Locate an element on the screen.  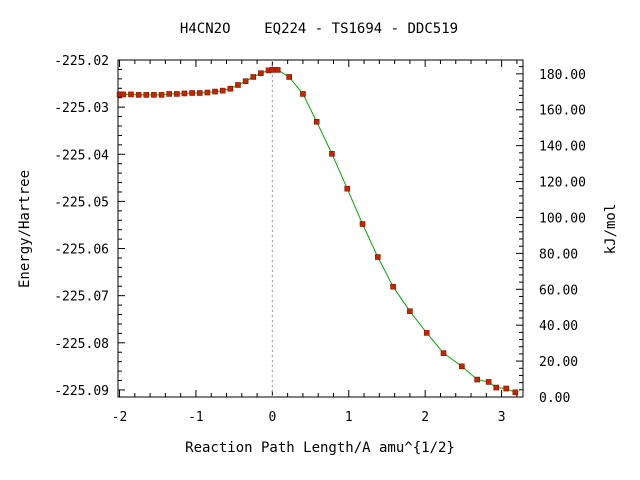
y2-tick-label: 140.00 is located at coordinates (562, 147).